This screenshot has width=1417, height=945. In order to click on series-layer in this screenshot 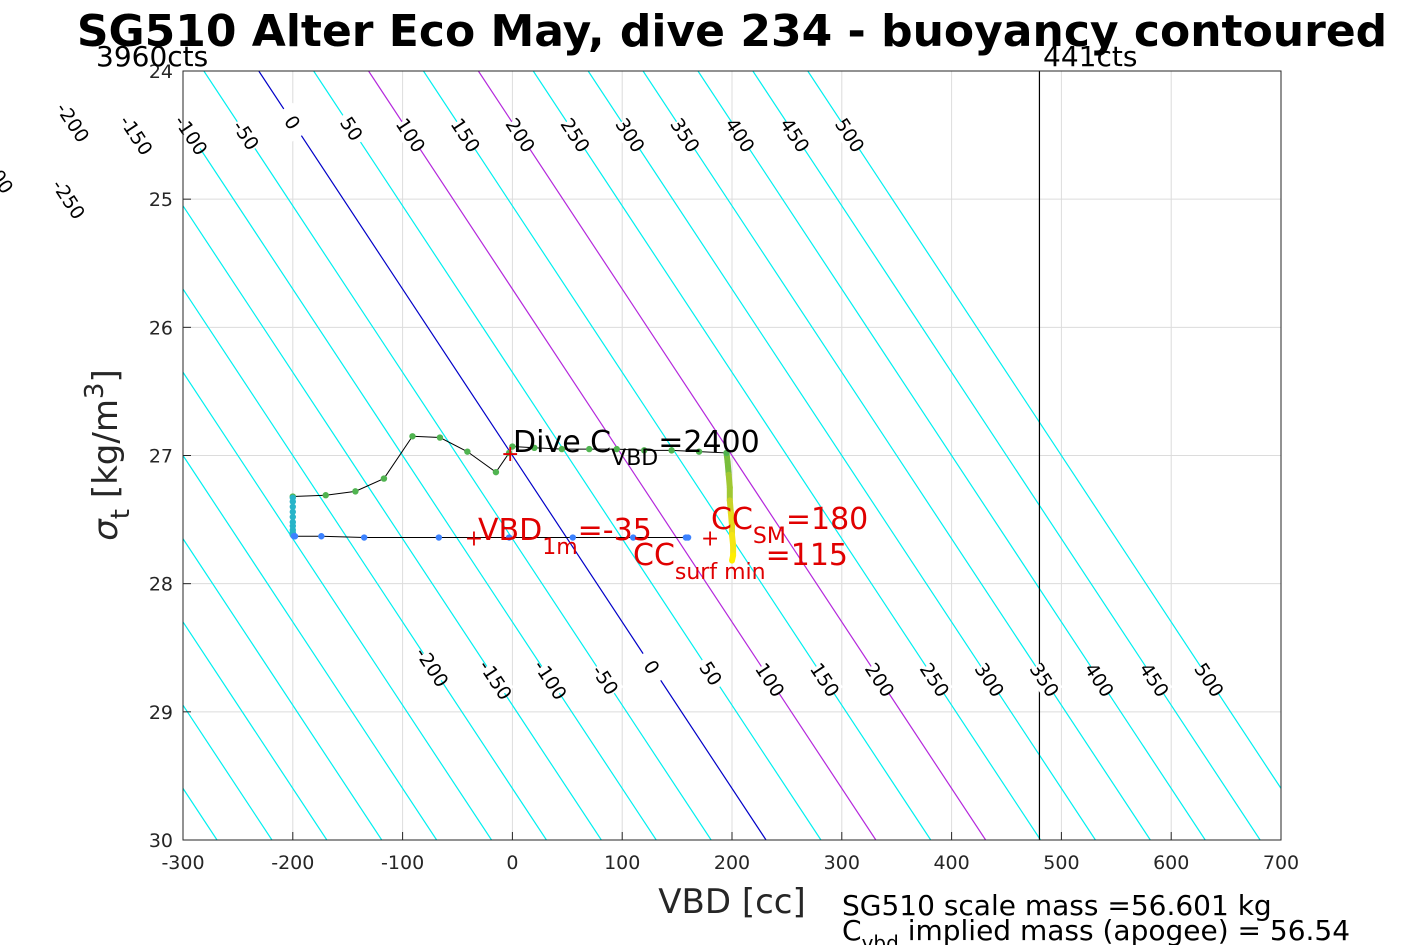, I will do `click(513, 498)`.